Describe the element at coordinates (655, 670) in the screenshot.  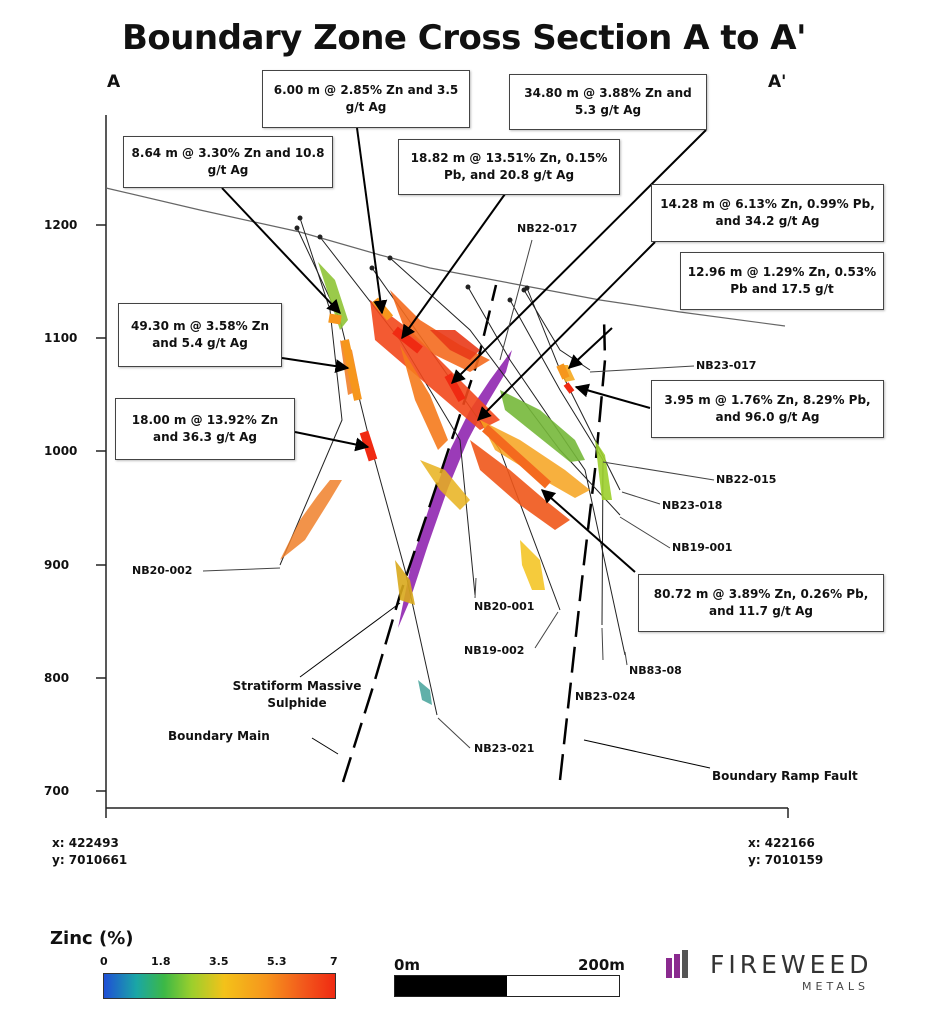
I see `hole-label-nb83-08: NB83-08` at that location.